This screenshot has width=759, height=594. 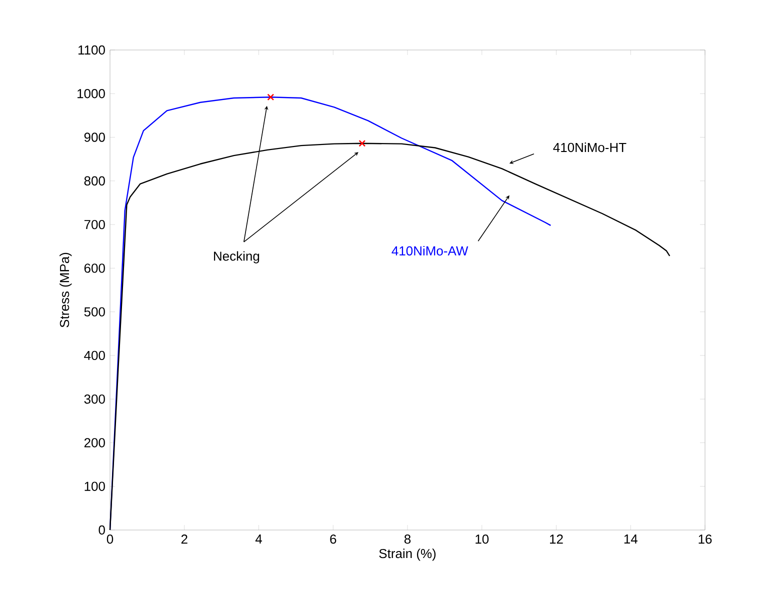 What do you see at coordinates (94, 486) in the screenshot?
I see `y-tick-label: 100` at bounding box center [94, 486].